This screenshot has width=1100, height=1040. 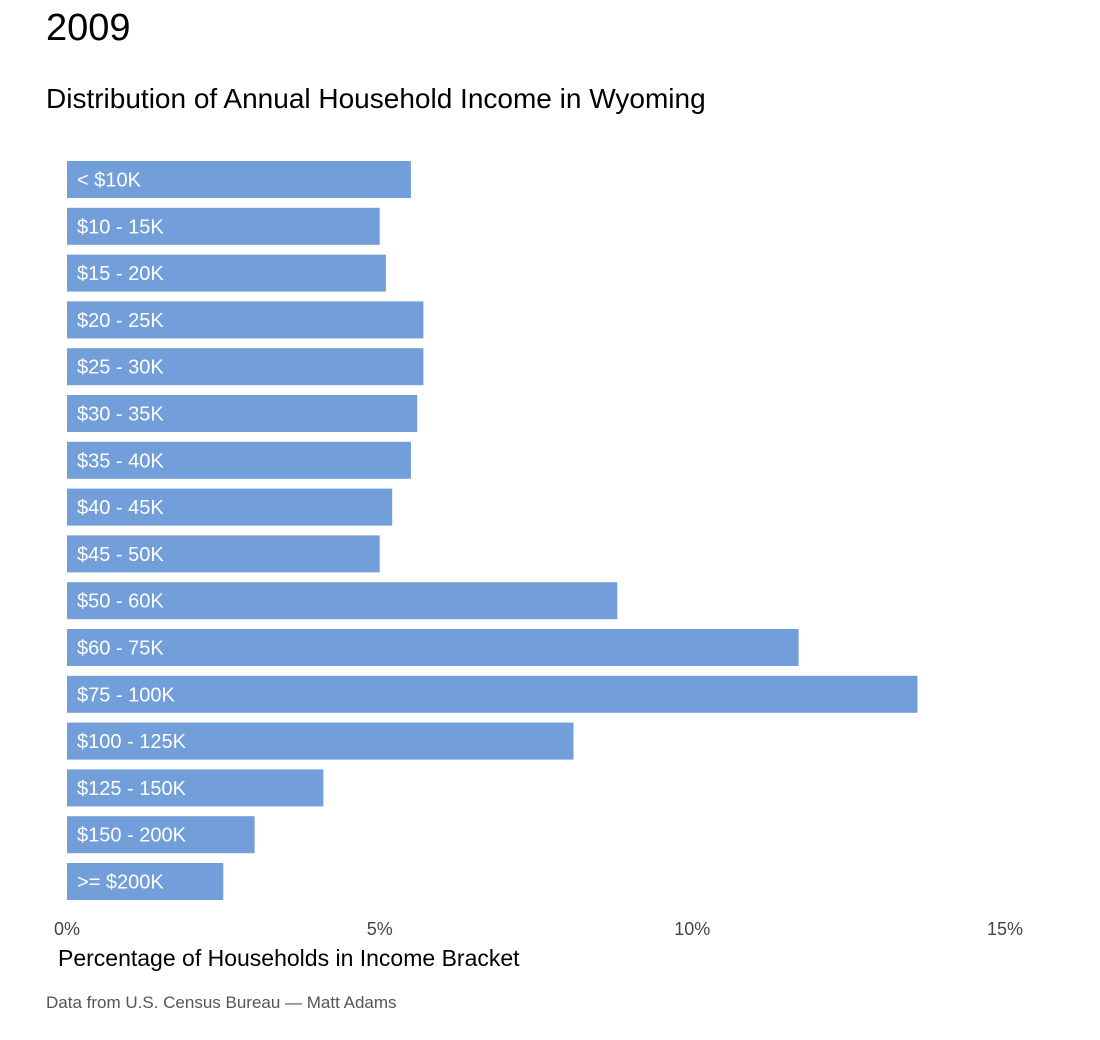 What do you see at coordinates (126, 695) in the screenshot?
I see `bar-label: $75 - 100K` at bounding box center [126, 695].